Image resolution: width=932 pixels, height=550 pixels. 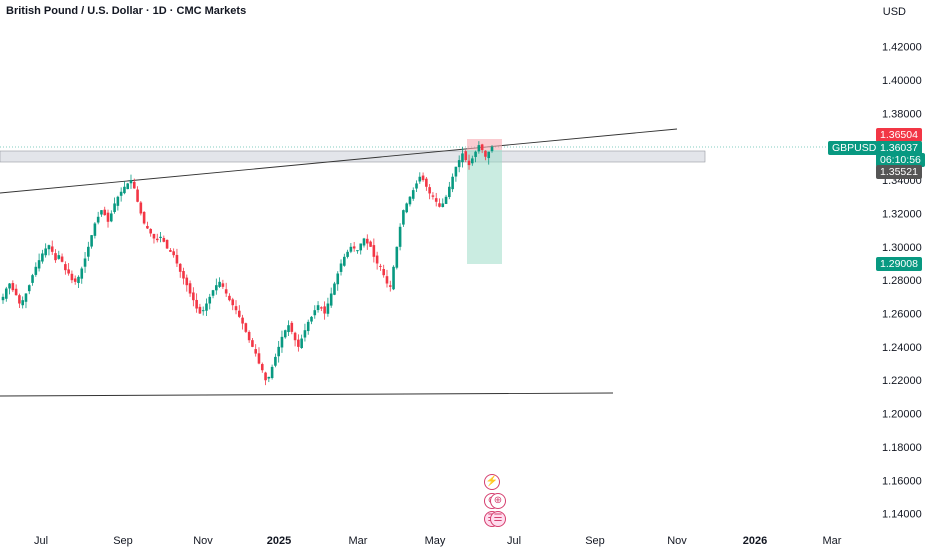 What do you see at coordinates (484, 207) in the screenshot?
I see `position-target-zone` at bounding box center [484, 207].